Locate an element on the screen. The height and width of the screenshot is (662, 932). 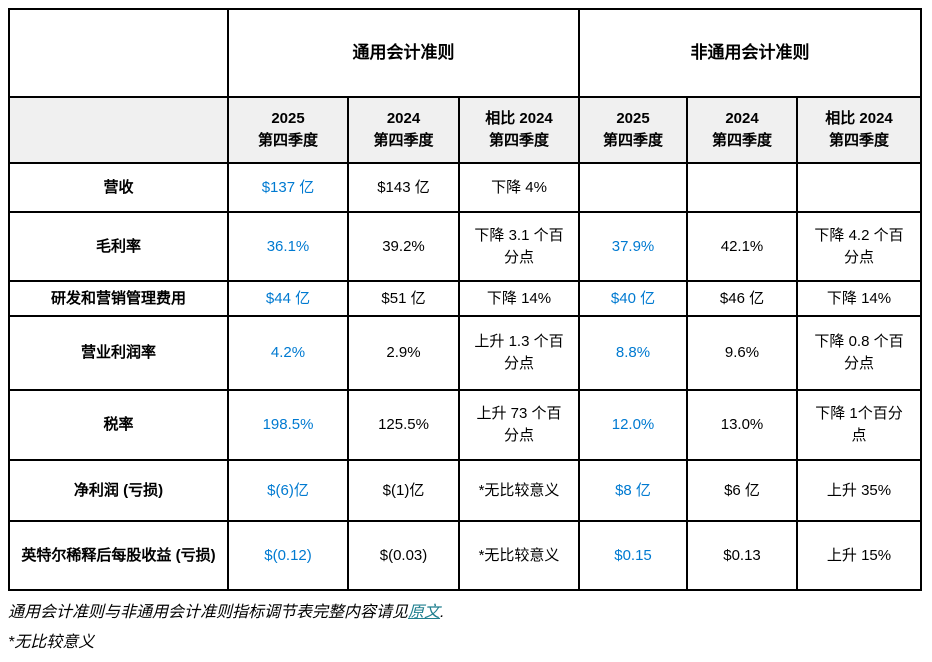
cell-non-gaap-change: 下降 0.8 个百分点 is located at coordinates (859, 353).